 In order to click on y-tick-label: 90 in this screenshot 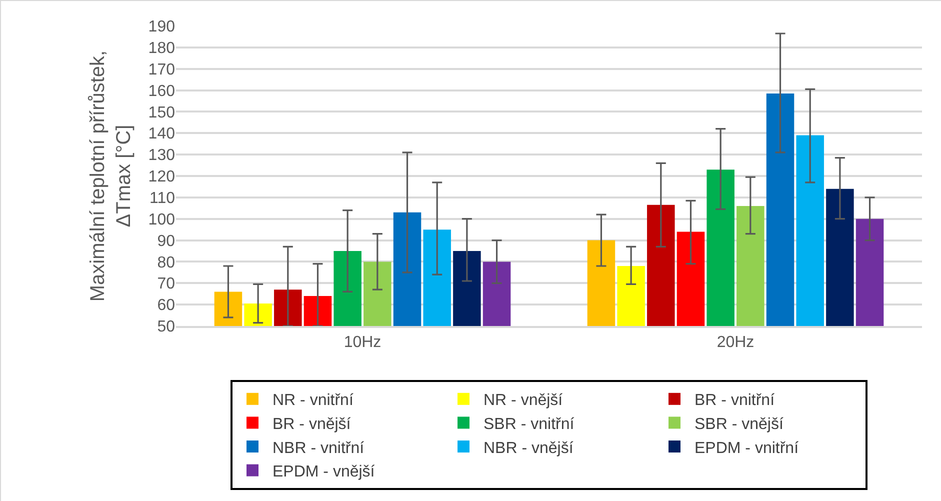, I will do `click(166, 241)`.